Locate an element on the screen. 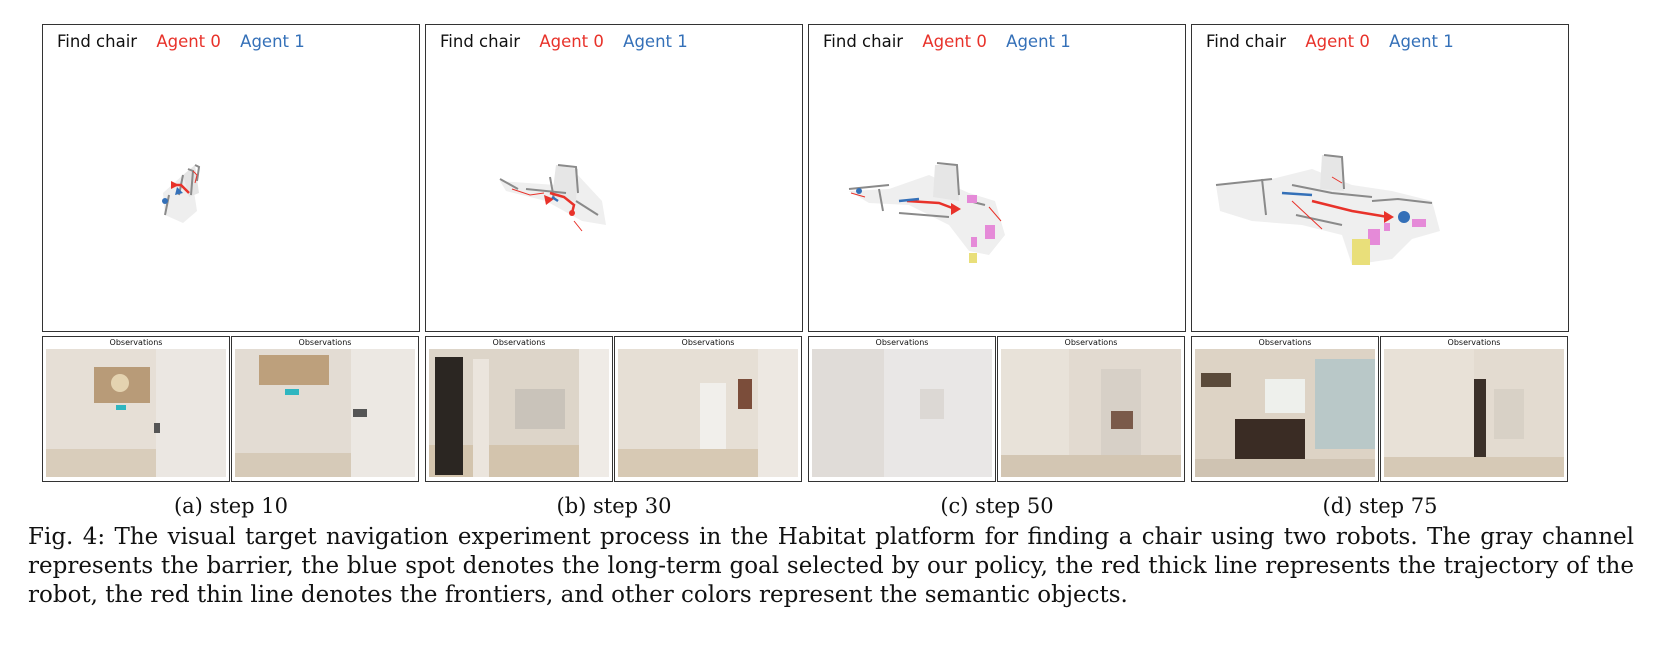 The height and width of the screenshot is (664, 1660). agent-1-marker is located at coordinates (179, 191).